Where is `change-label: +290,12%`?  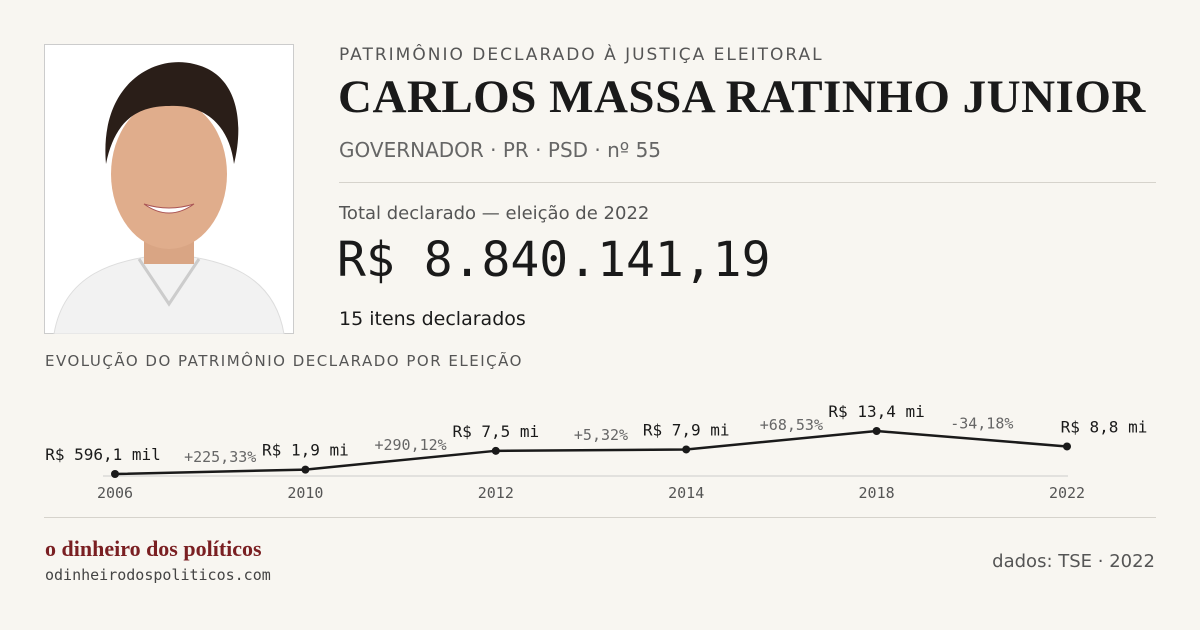
change-label: +290,12% is located at coordinates (410, 445).